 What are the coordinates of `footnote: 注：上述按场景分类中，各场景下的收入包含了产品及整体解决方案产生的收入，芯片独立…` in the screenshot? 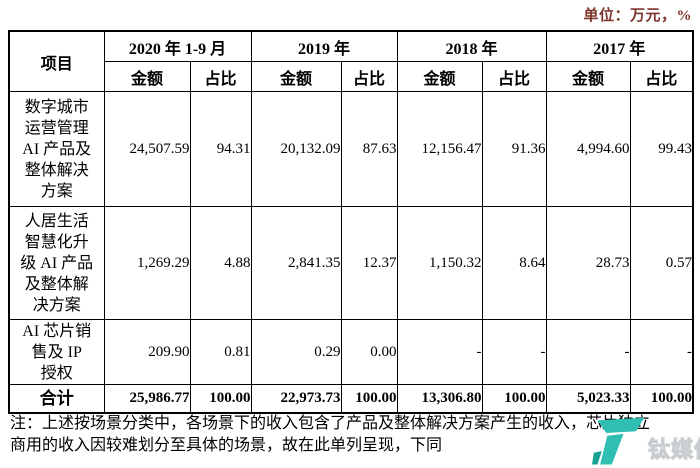 It's located at (351, 435).